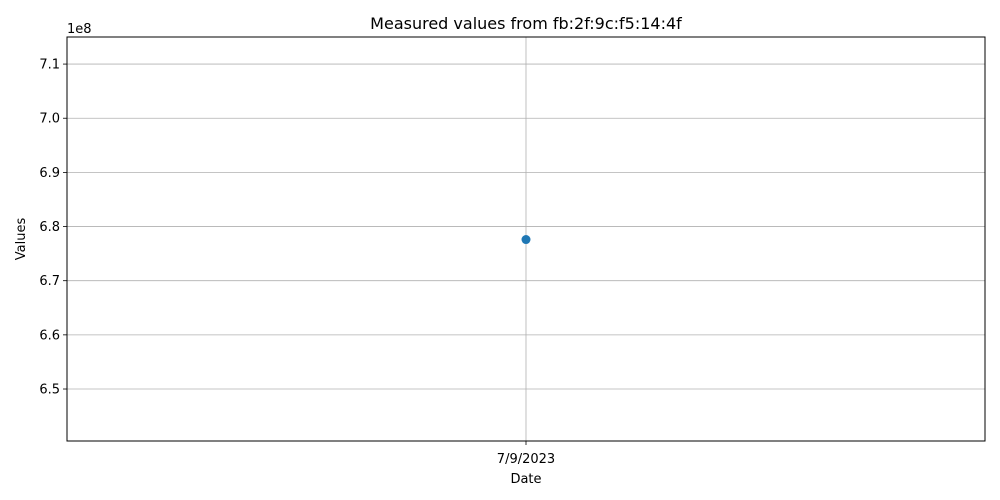  I want to click on y-tick-label: 7.1, so click(49, 65).